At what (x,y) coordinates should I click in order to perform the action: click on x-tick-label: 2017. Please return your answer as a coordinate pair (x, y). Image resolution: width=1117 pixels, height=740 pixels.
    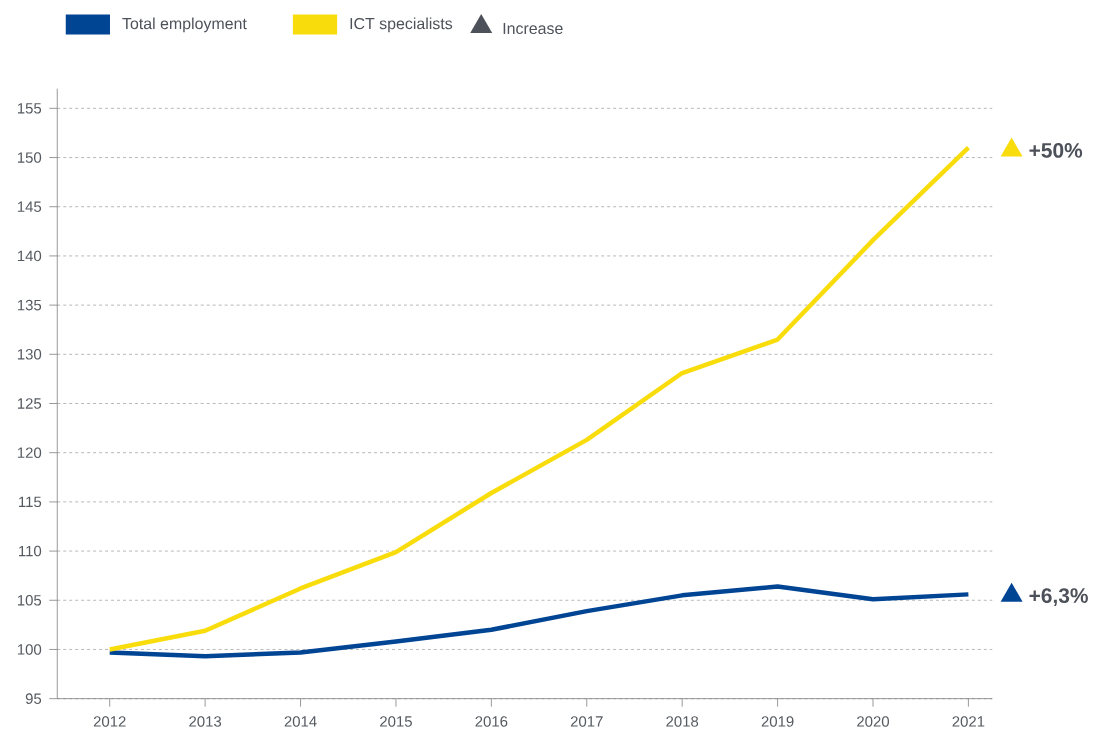
    Looking at the image, I should click on (586, 721).